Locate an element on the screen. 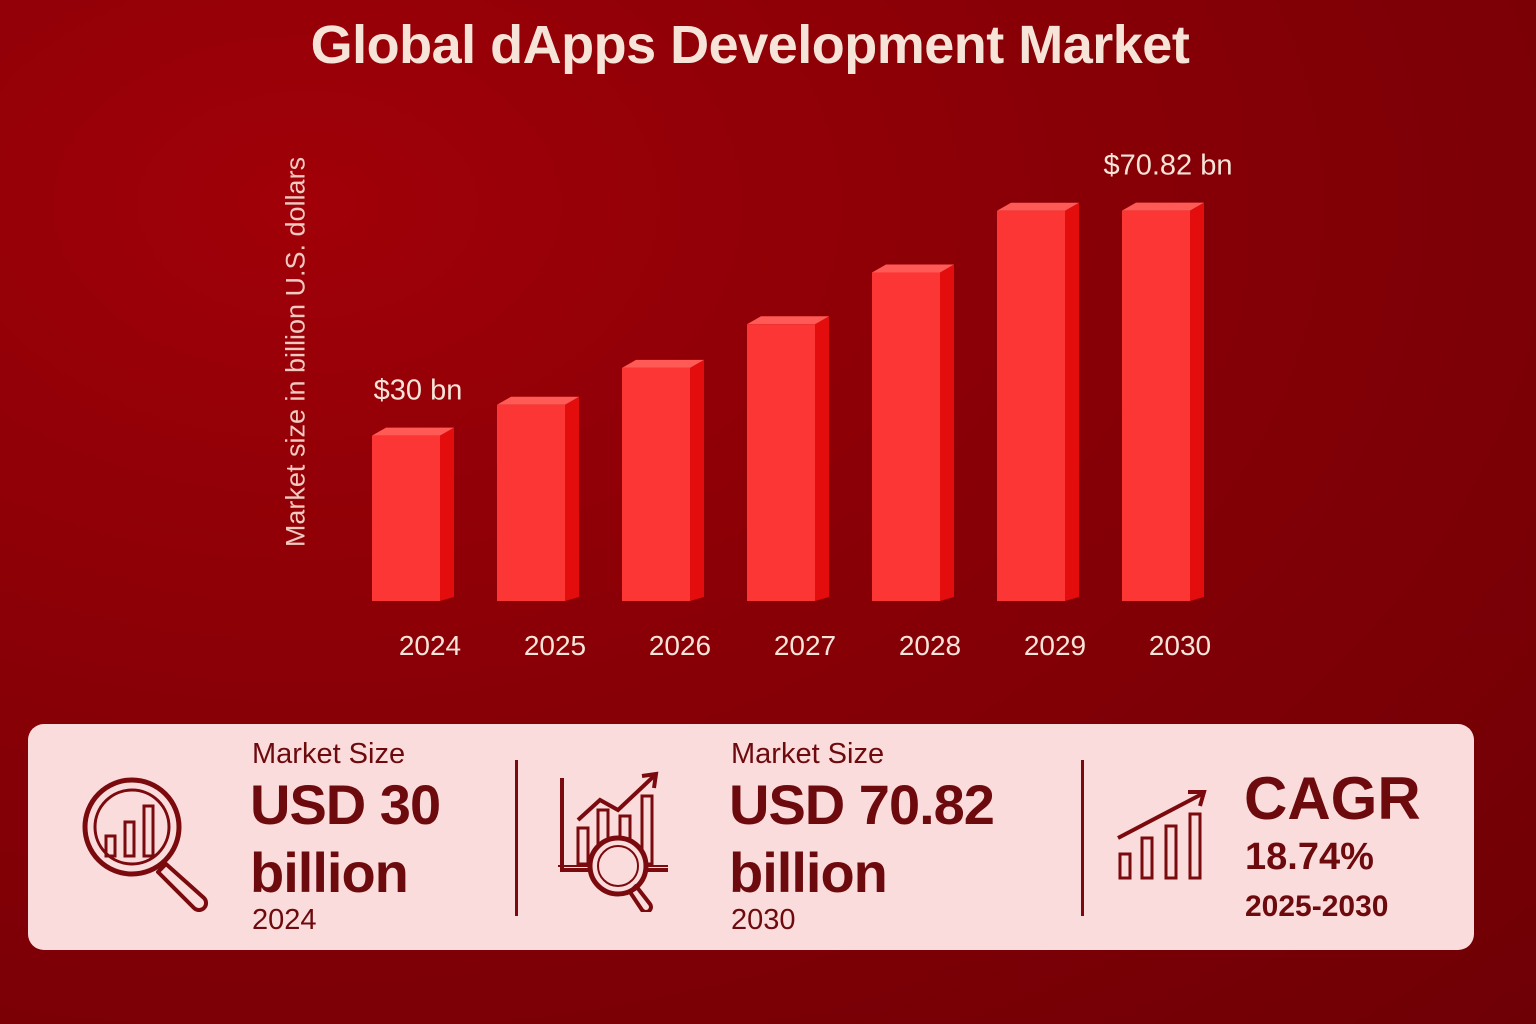  chart-analysis-icon is located at coordinates (613, 841).